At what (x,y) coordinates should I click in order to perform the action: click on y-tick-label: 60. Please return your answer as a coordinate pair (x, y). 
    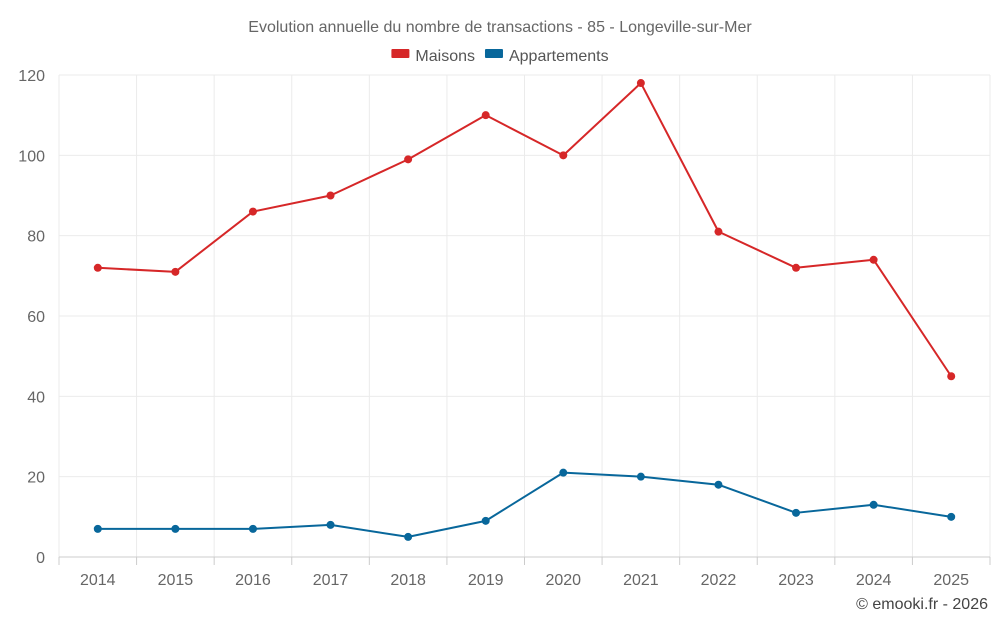
    Looking at the image, I should click on (36, 317).